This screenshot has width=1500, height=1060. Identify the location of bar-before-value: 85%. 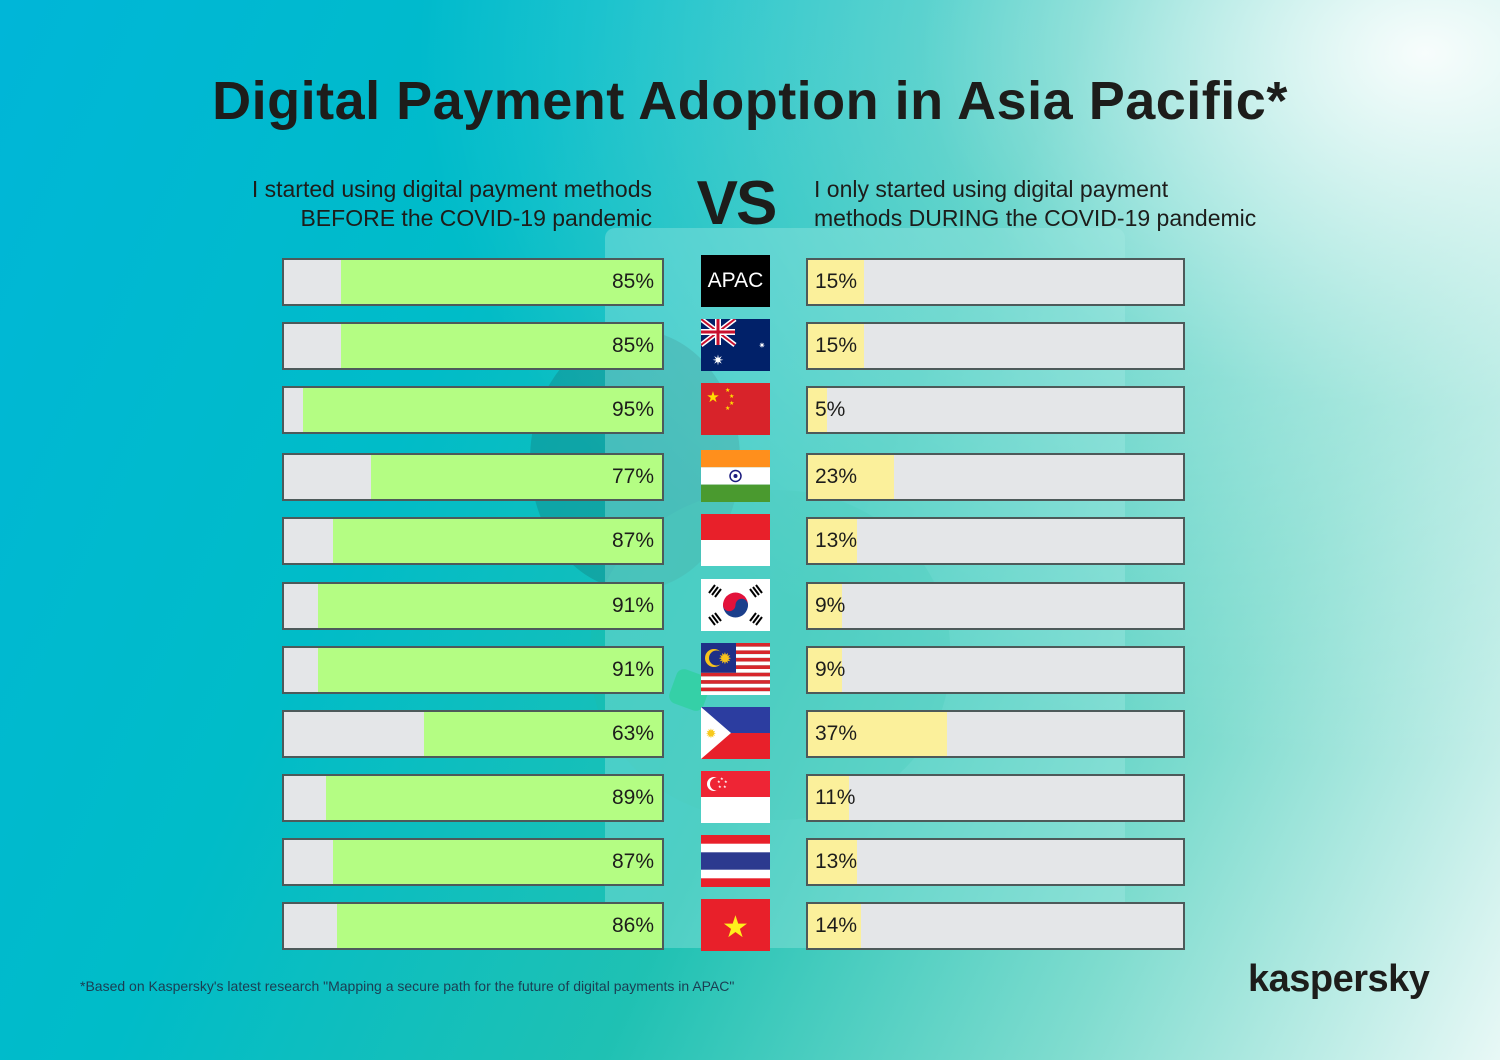
(632, 345).